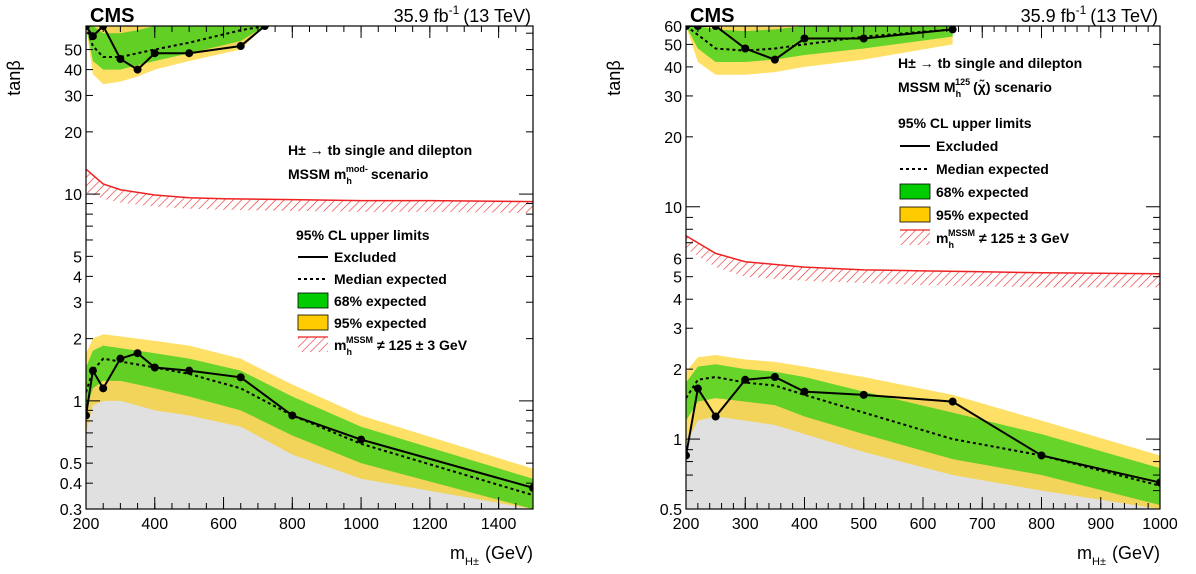 This screenshot has height=574, width=1196. Describe the element at coordinates (677, 440) in the screenshot. I see `y-tick-label: 1` at that location.